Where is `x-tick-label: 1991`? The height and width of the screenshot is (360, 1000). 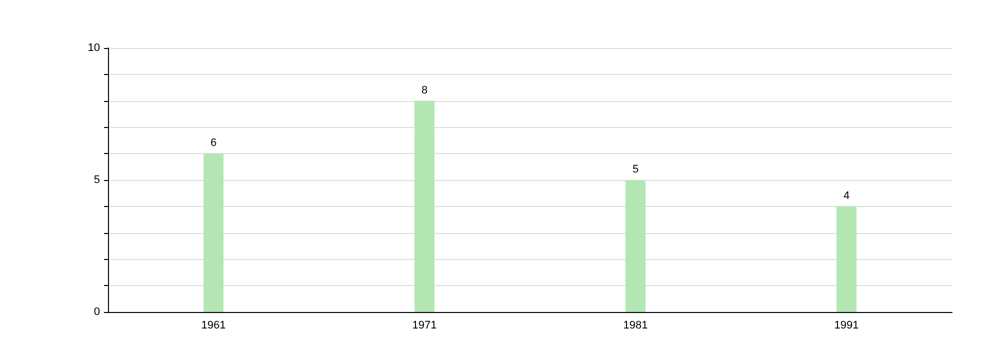
x-tick-label: 1991 is located at coordinates (846, 326).